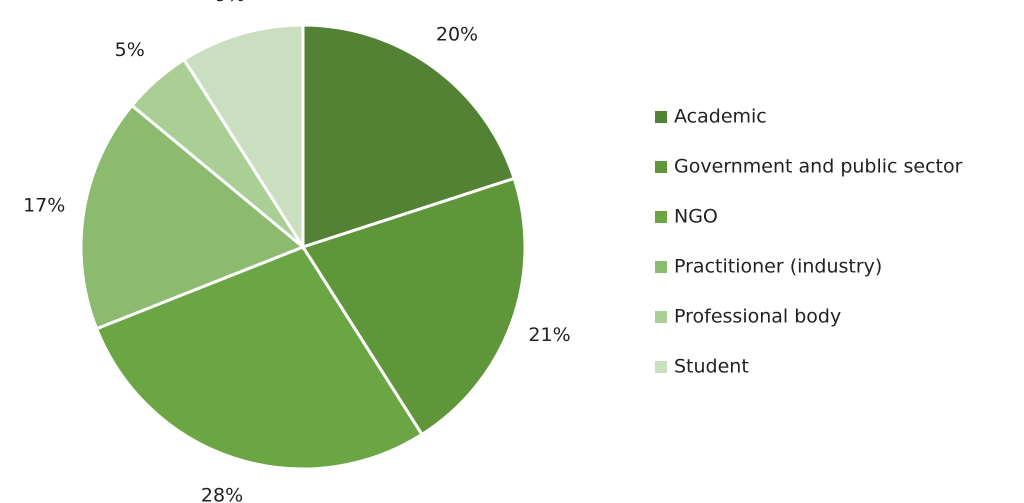 This screenshot has height=503, width=1024. I want to click on data-label: 17%, so click(44, 206).